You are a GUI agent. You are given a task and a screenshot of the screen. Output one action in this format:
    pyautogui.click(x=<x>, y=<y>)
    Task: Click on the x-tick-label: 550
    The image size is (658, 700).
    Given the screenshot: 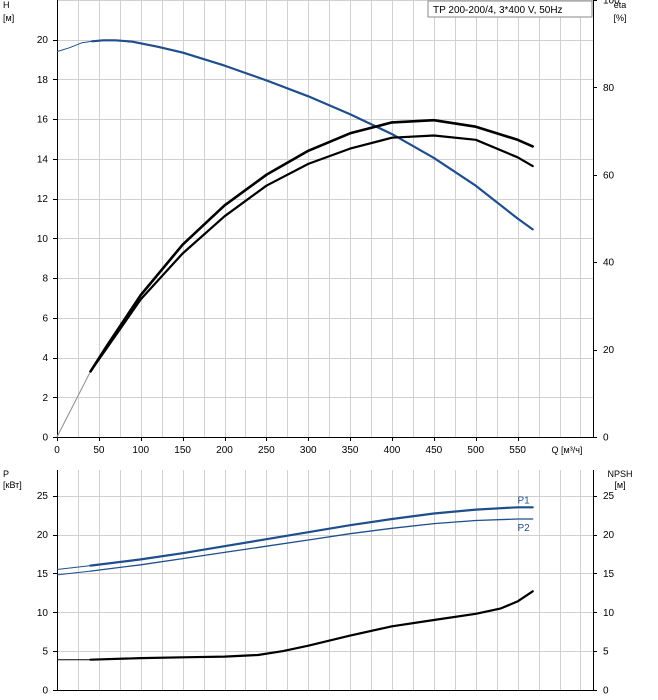 What is the action you would take?
    pyautogui.click(x=517, y=450)
    